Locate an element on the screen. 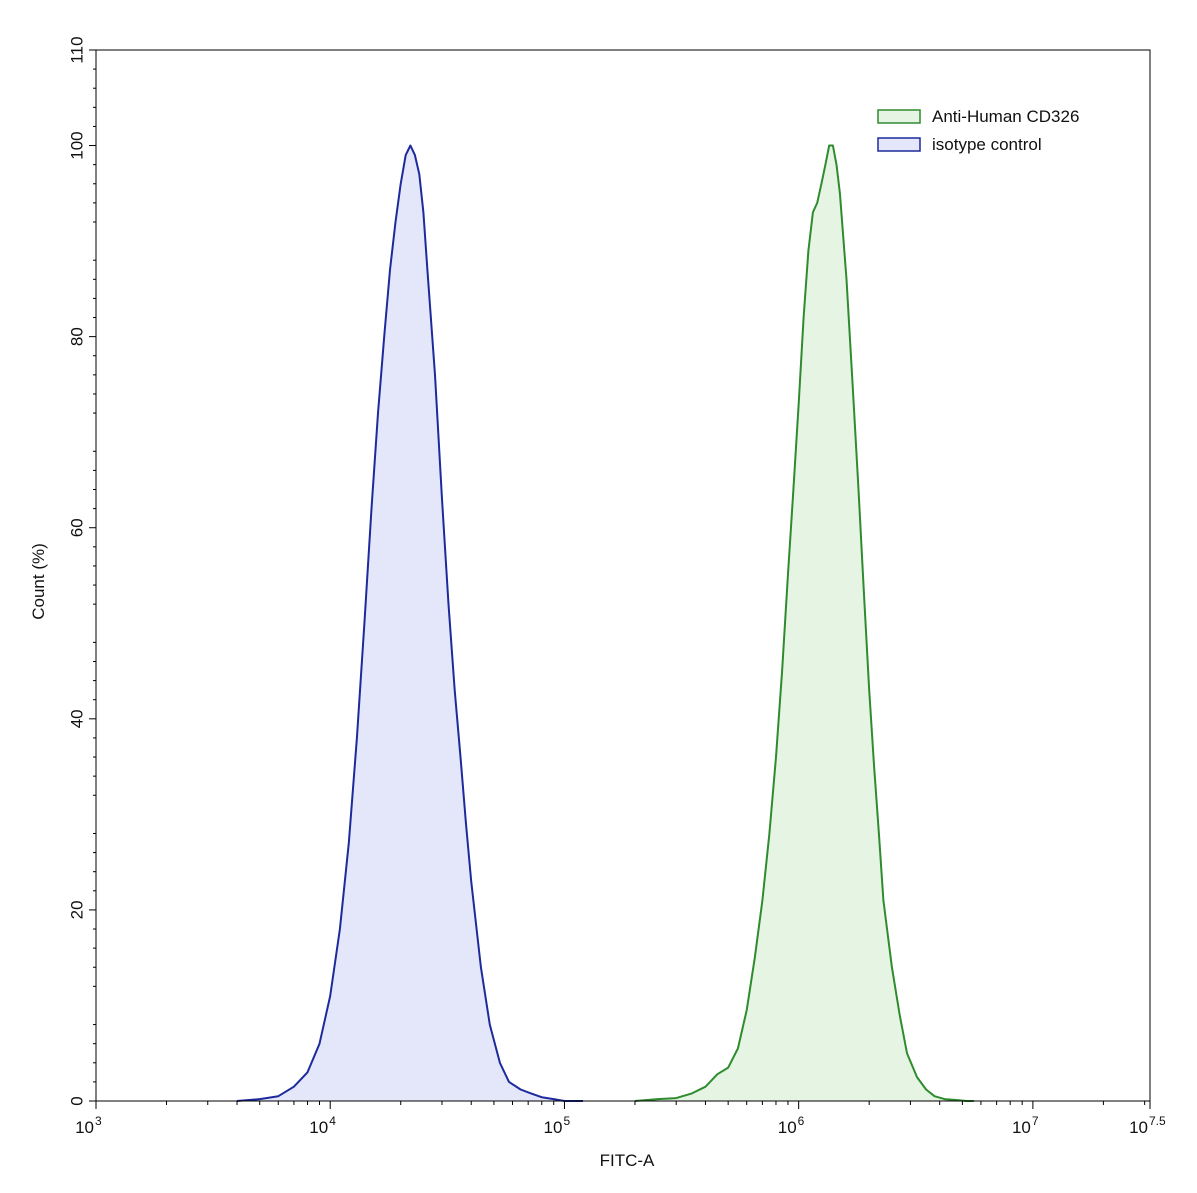  legend-label-1: isotype control is located at coordinates (987, 144).